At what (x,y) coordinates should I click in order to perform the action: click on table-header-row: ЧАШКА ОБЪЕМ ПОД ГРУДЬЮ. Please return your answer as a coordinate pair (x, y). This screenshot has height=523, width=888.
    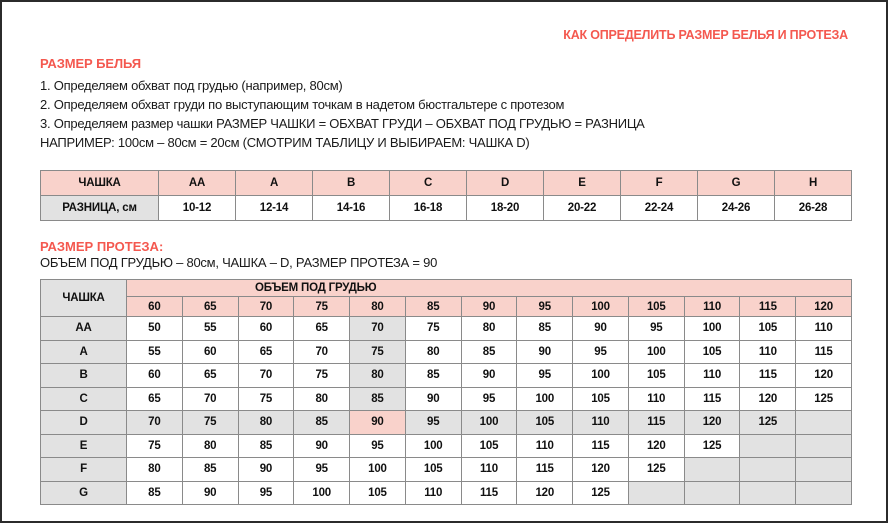
    Looking at the image, I should click on (446, 298).